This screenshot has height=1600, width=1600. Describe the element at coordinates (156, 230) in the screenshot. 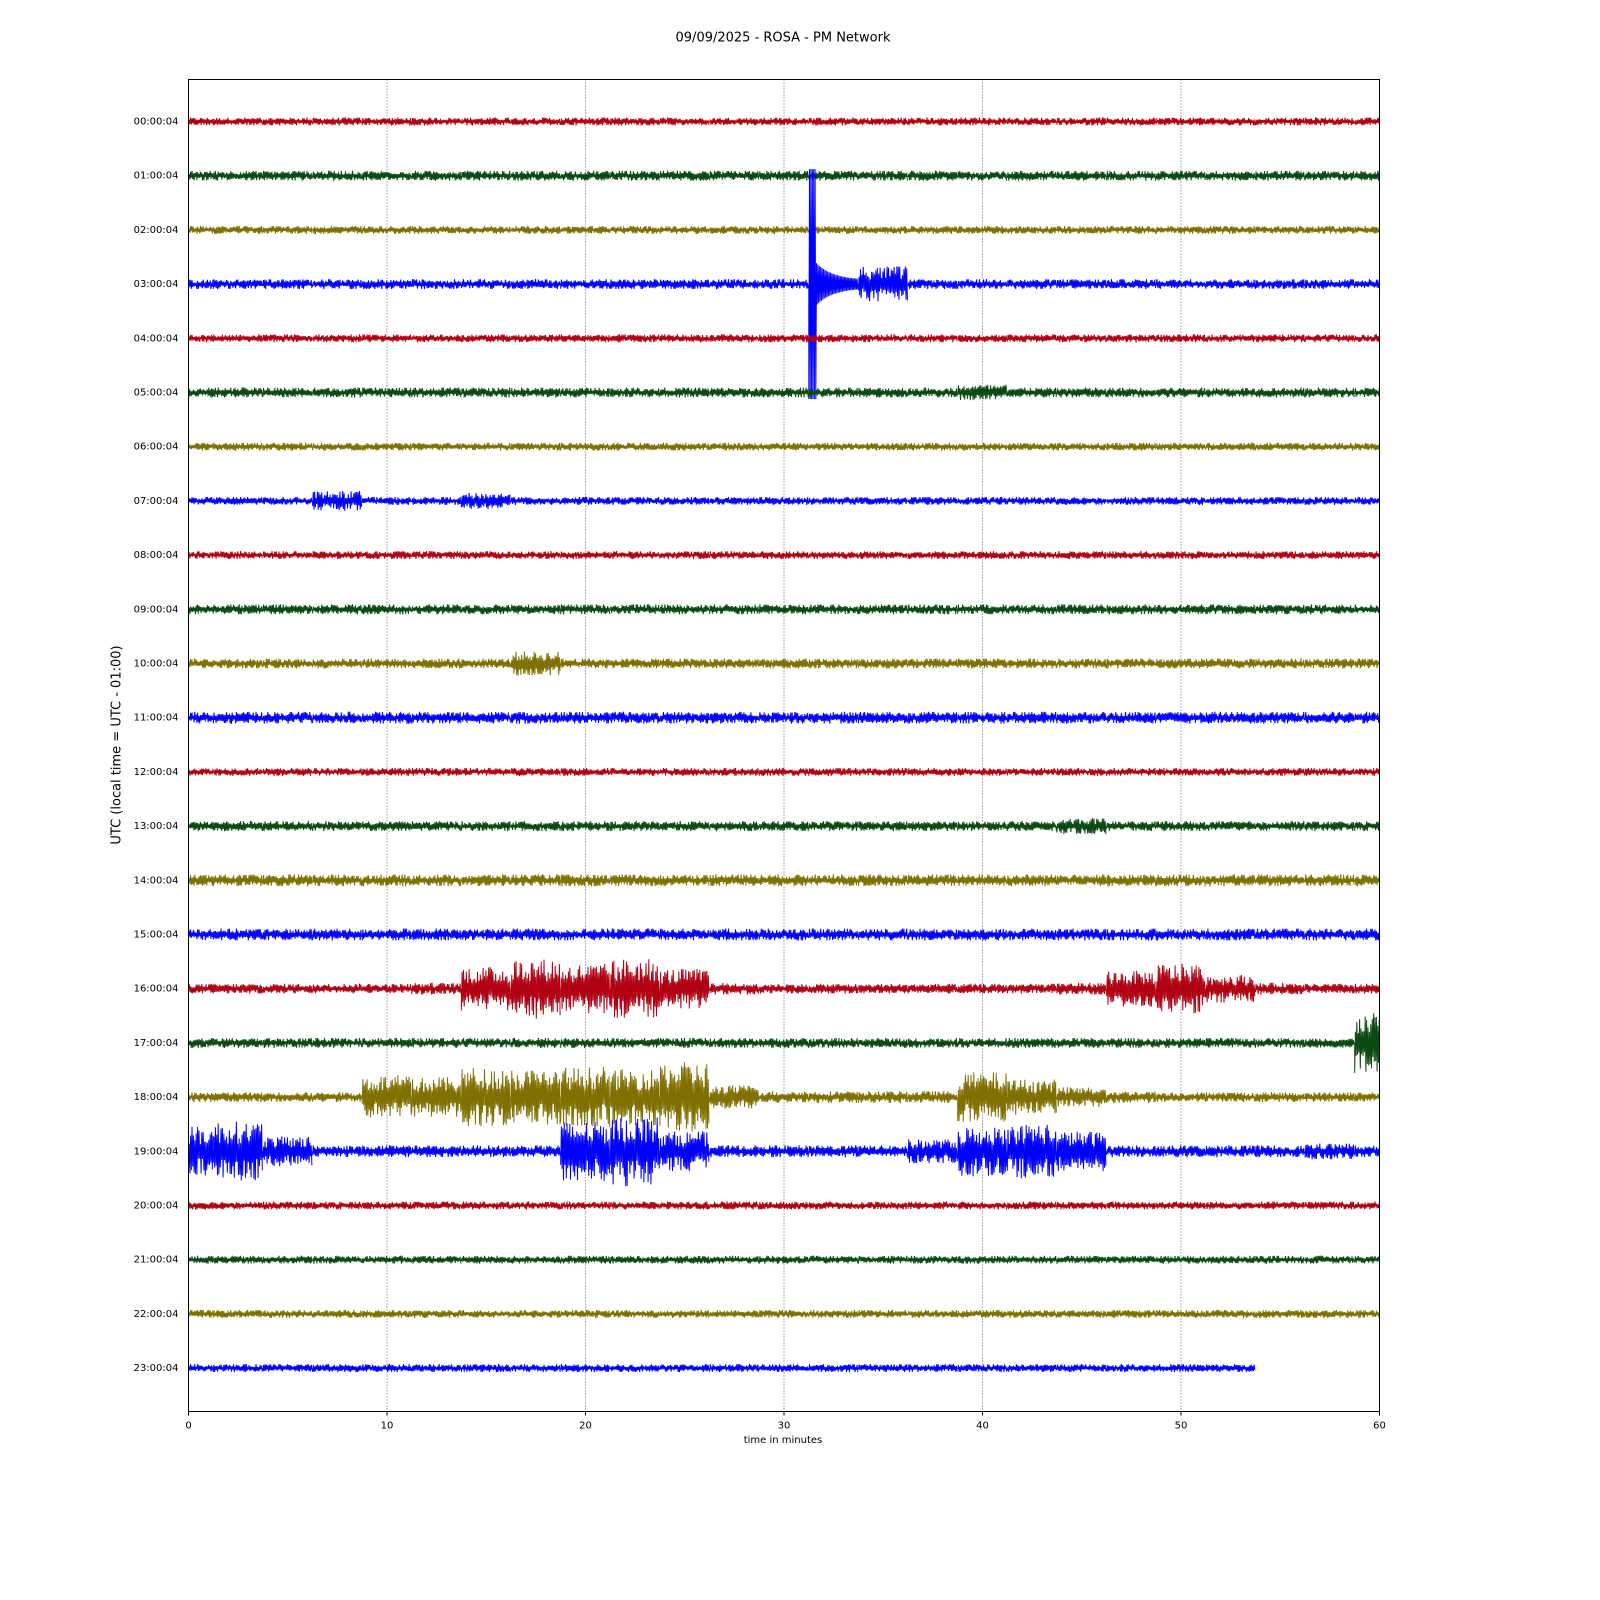

I see `y-tick-label: 02:00:04` at that location.